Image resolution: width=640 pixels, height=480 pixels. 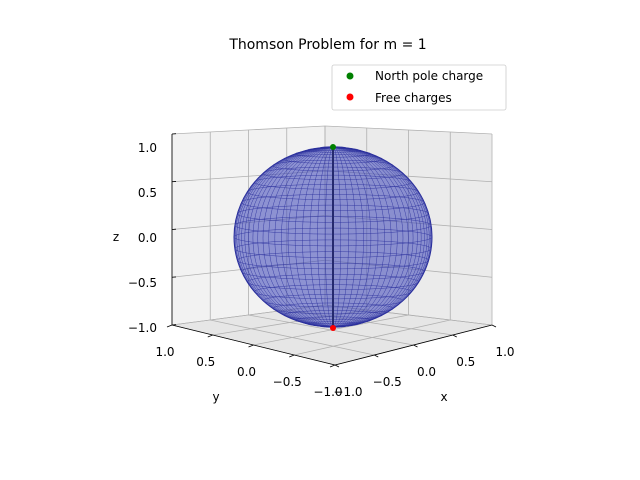 What do you see at coordinates (347, 392) in the screenshot?
I see `x-tick-label: −1.0` at bounding box center [347, 392].